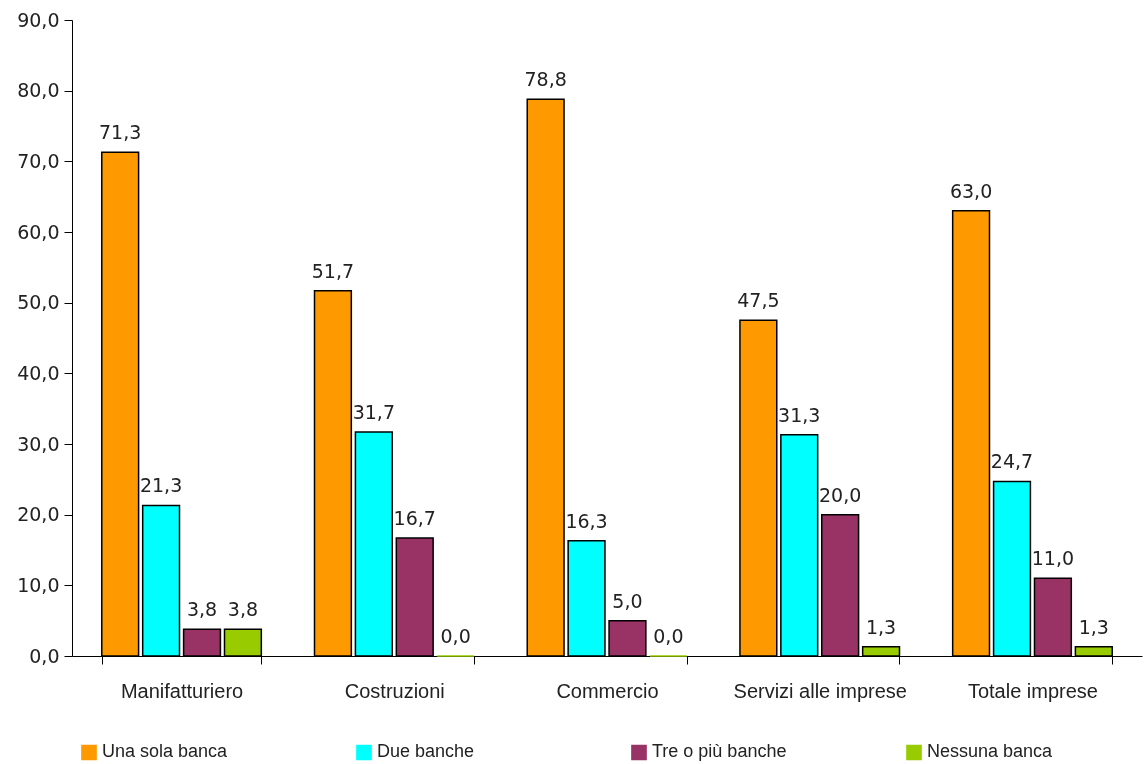 This screenshot has width=1144, height=764. Describe the element at coordinates (44, 655) in the screenshot. I see `y-tick-label: 0,0` at that location.